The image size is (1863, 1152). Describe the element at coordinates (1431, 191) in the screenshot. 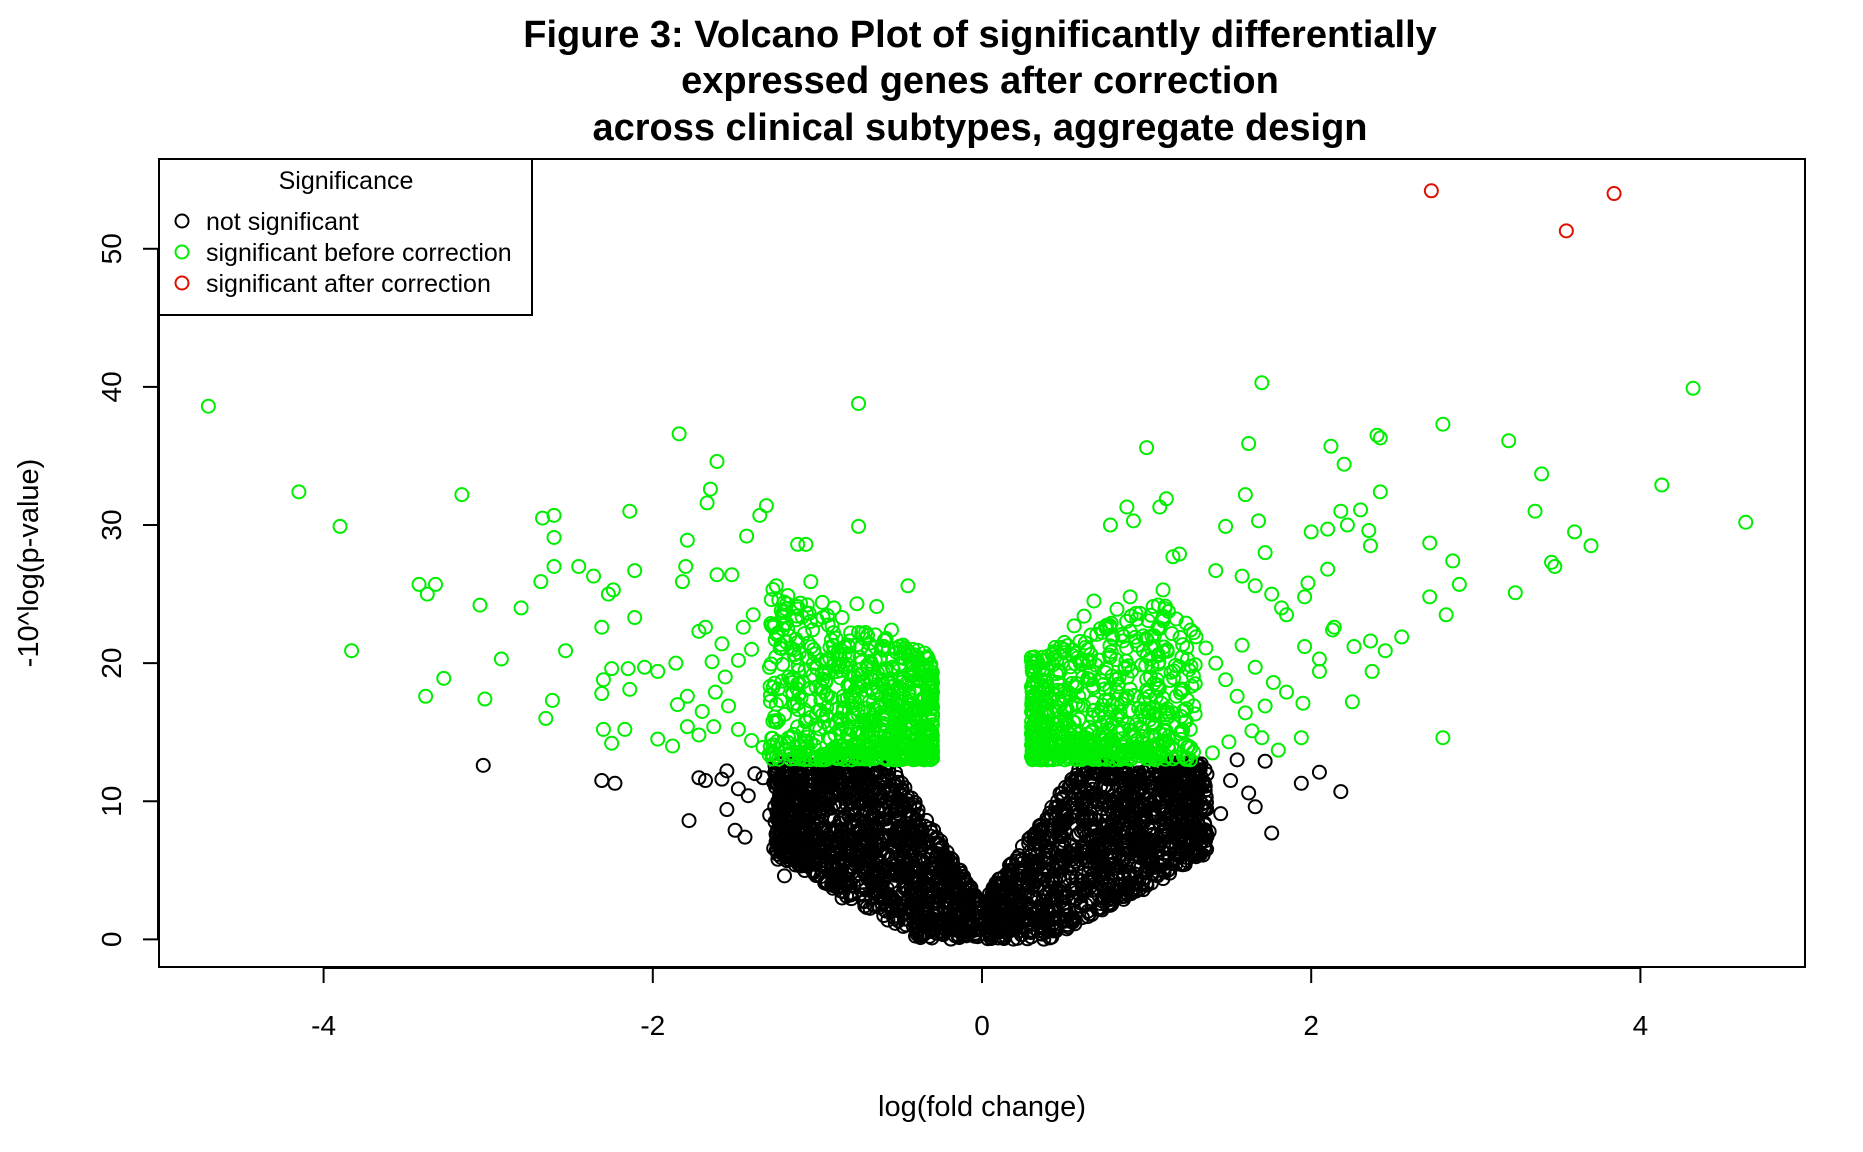

I see `point-significant-after-correction` at that location.